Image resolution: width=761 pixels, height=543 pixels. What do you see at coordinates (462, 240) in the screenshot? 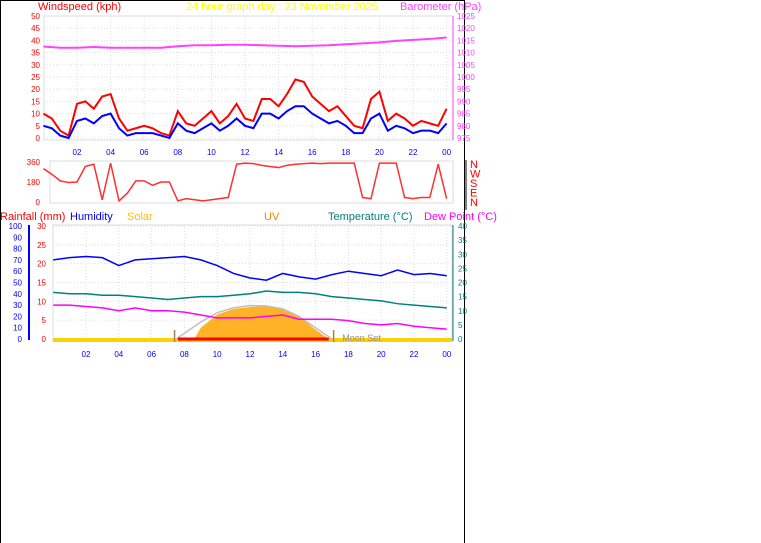
I see `temp-ytick: 35` at bounding box center [462, 240].